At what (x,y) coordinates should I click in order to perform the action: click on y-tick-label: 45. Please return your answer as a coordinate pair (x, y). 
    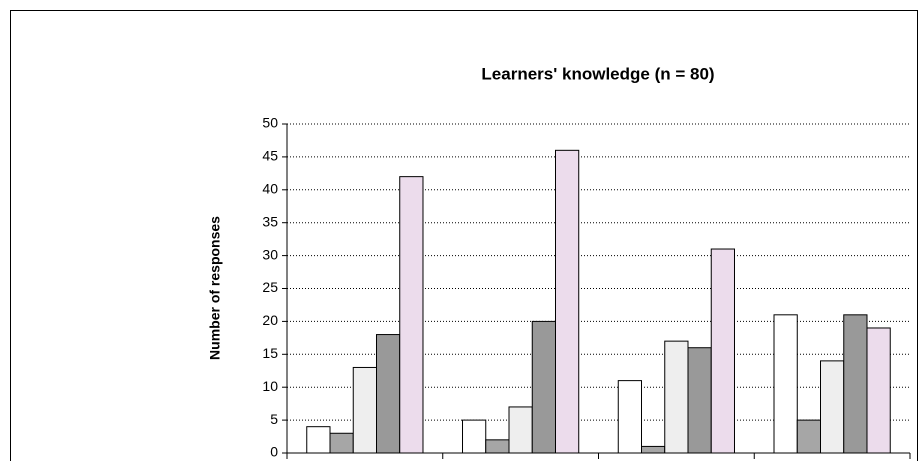
    Looking at the image, I should click on (270, 156).